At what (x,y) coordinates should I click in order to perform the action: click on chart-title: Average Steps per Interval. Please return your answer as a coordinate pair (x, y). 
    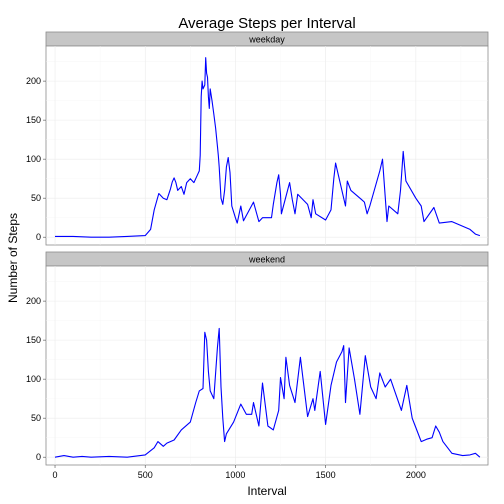
    Looking at the image, I should click on (266, 23).